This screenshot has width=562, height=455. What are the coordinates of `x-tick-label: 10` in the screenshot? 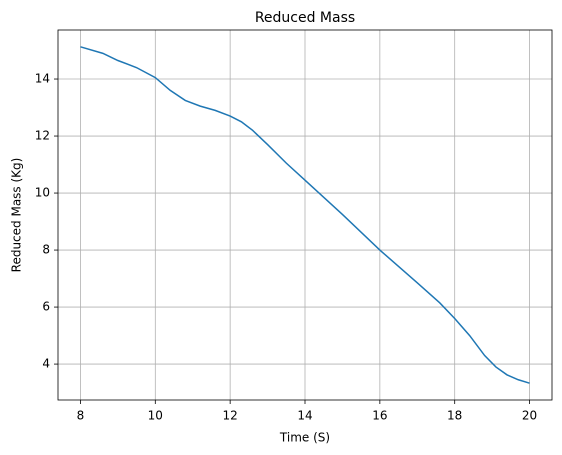 It's located at (155, 416).